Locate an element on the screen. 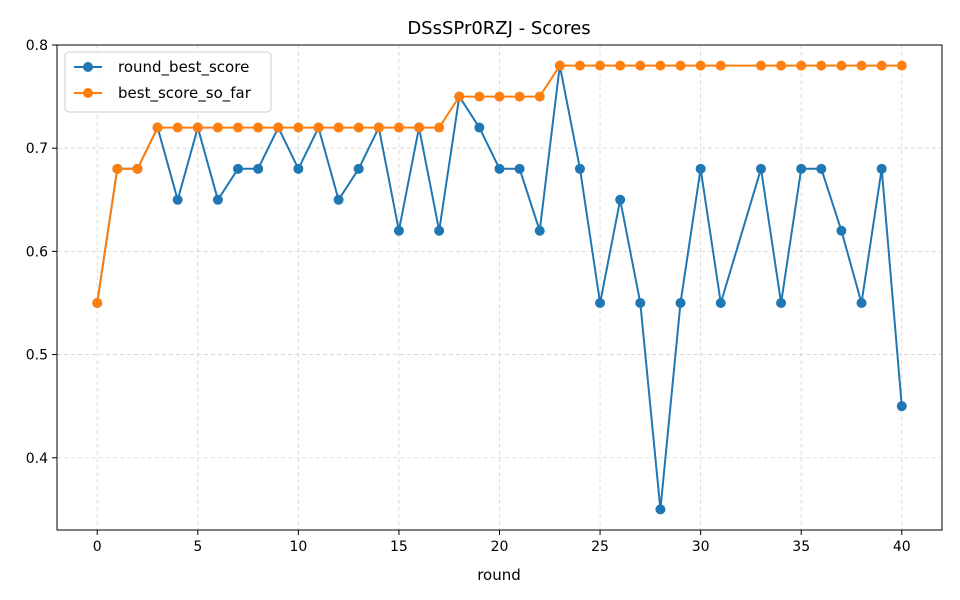  legend-label-best-score-so-far: best_score_so_far is located at coordinates (185, 93).